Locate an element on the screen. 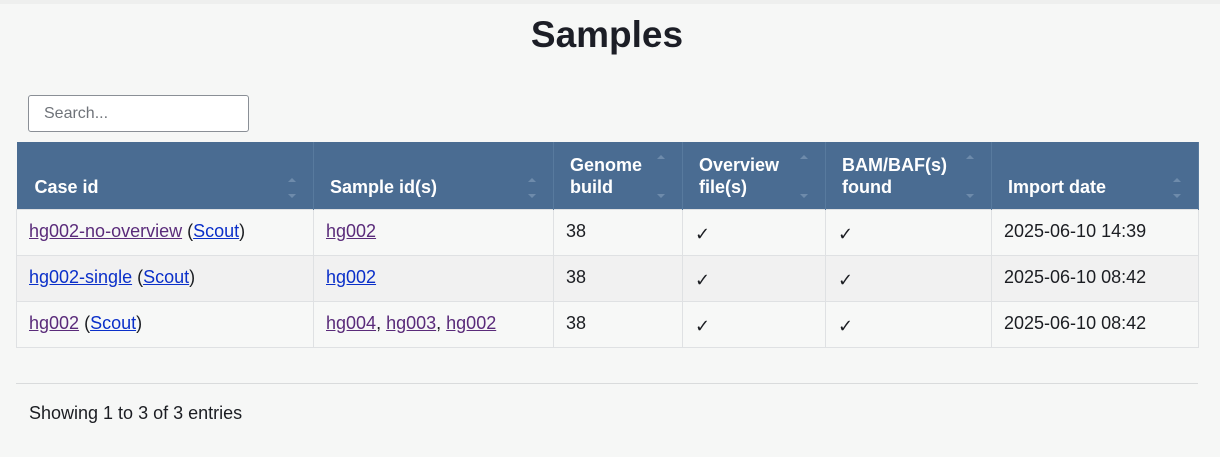 The width and height of the screenshot is (1220, 457). column-header-sample-ids: Sample id(s) is located at coordinates (433, 175).